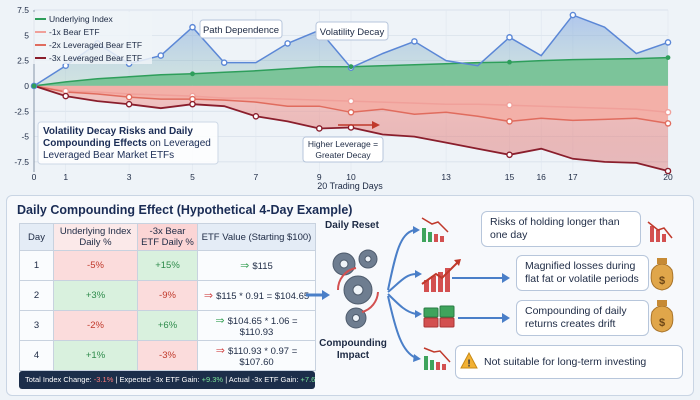 This screenshot has width=700, height=400. I want to click on cell-day: 2, so click(36, 295).